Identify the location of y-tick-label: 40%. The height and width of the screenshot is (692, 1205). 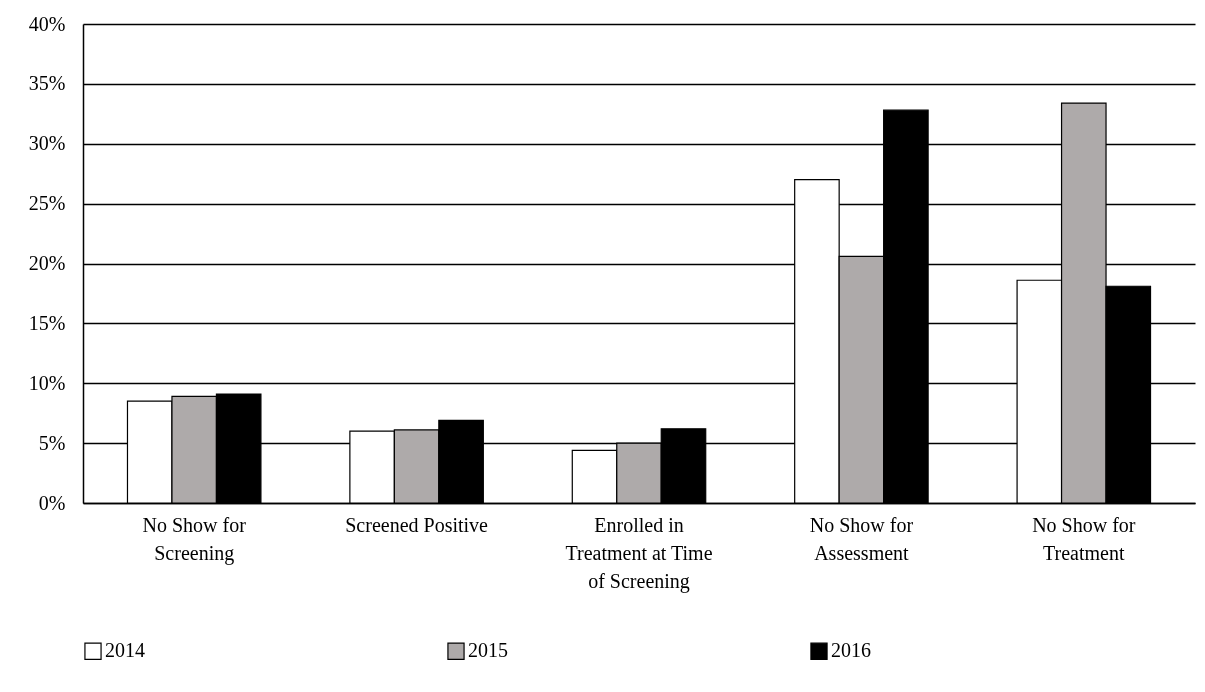
(47, 23).